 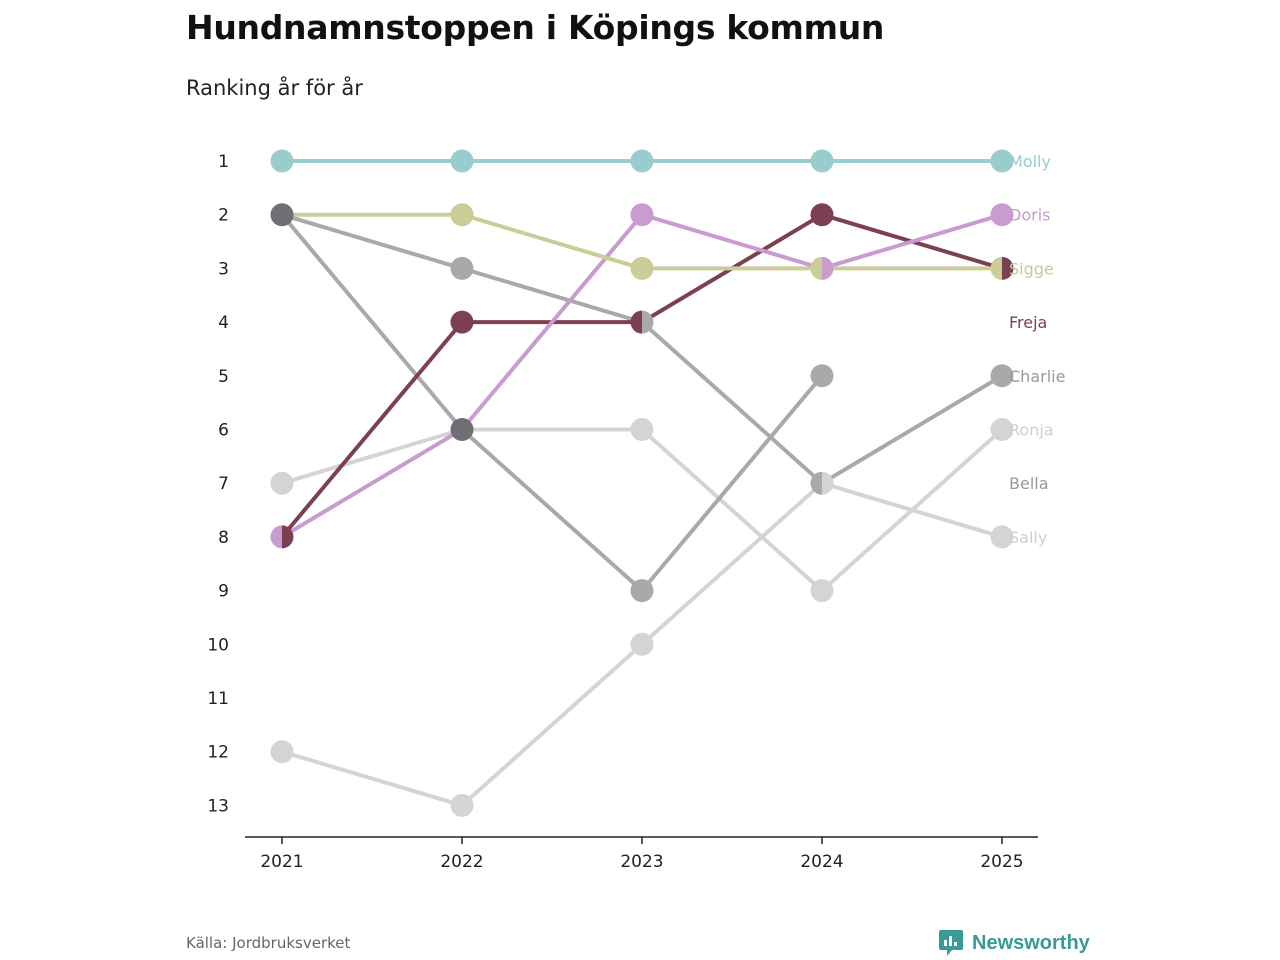 I want to click on source-note: Källa: Jordbruksverket, so click(x=268, y=943).